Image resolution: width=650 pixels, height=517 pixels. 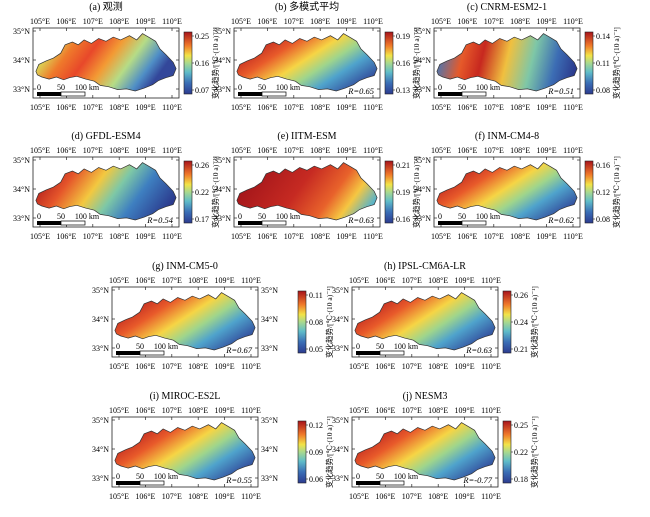 What do you see at coordinates (306, 136) in the screenshot?
I see `panel-title: (e) IITM-ESM` at bounding box center [306, 136].